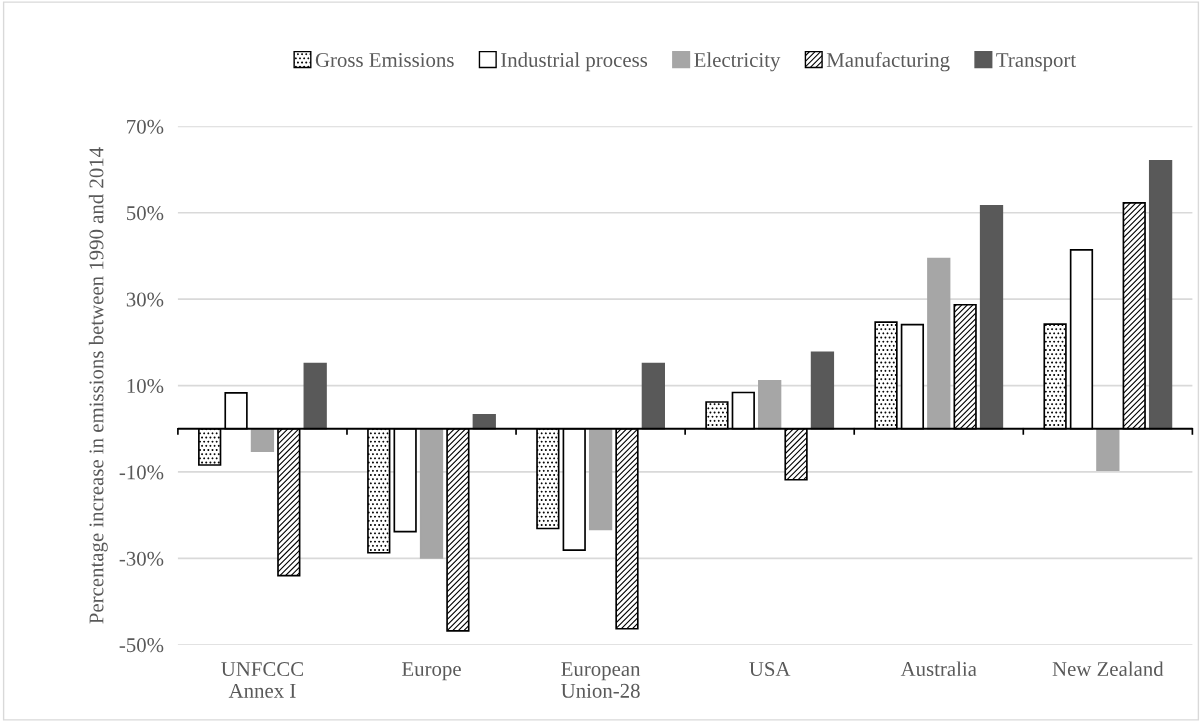 The height and width of the screenshot is (722, 1202). What do you see at coordinates (141, 472) in the screenshot?
I see `y-tick-label: -10%` at bounding box center [141, 472].